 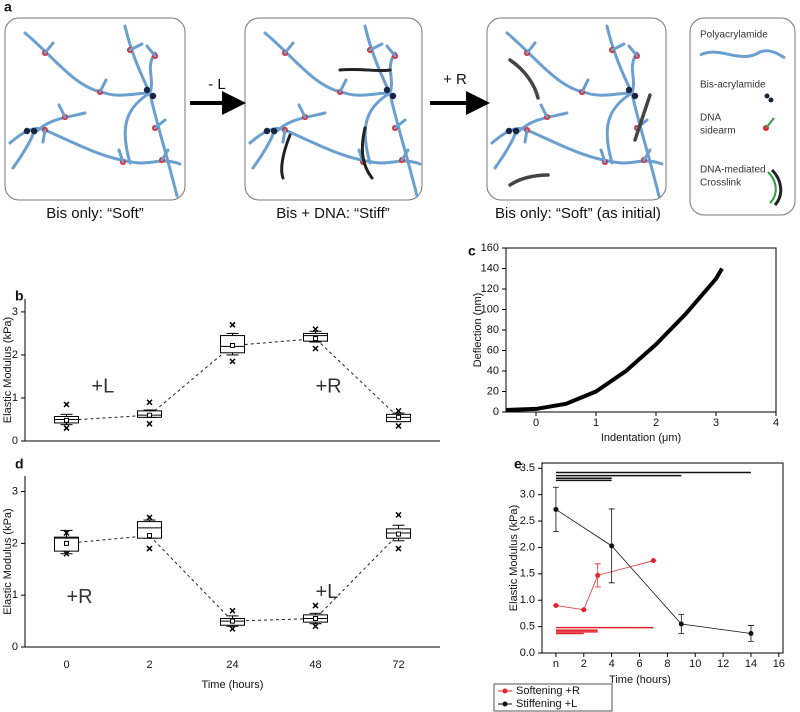 I want to click on y-tick-label: 2, so click(x=15, y=355).